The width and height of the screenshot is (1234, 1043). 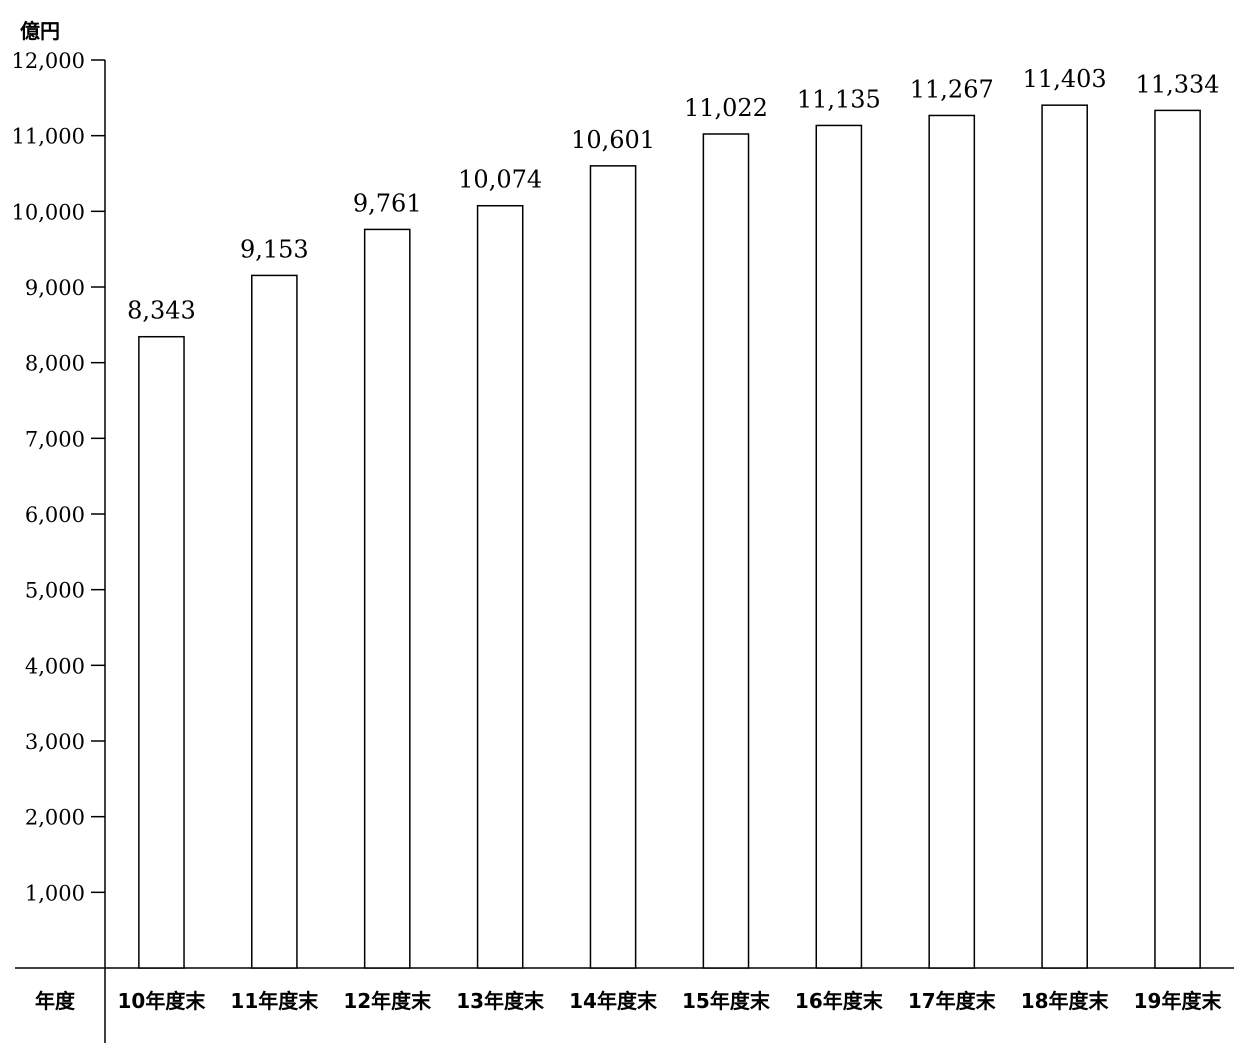 What do you see at coordinates (48, 61) in the screenshot?
I see `y-tick-label: 12,000` at bounding box center [48, 61].